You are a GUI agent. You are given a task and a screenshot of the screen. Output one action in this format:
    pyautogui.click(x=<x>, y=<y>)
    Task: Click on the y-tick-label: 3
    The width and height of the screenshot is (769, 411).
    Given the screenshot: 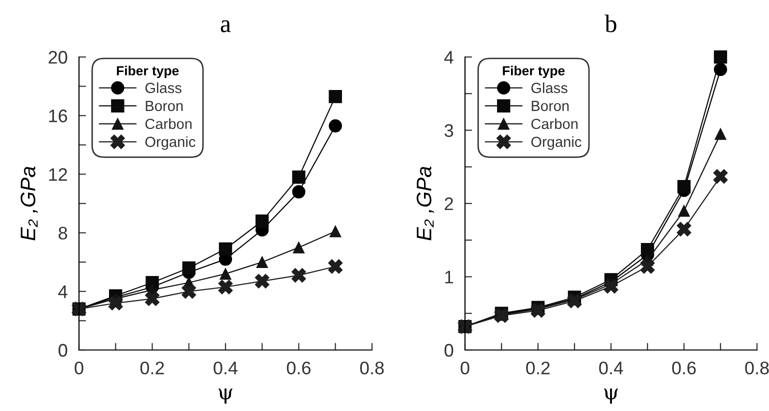 What is the action you would take?
    pyautogui.click(x=449, y=130)
    